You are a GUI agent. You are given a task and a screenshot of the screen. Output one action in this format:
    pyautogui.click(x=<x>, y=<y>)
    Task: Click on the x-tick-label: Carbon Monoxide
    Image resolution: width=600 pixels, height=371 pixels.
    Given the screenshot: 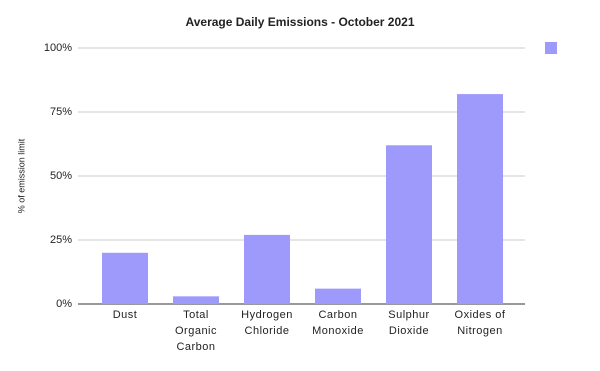 What is the action you would take?
    pyautogui.click(x=338, y=323)
    